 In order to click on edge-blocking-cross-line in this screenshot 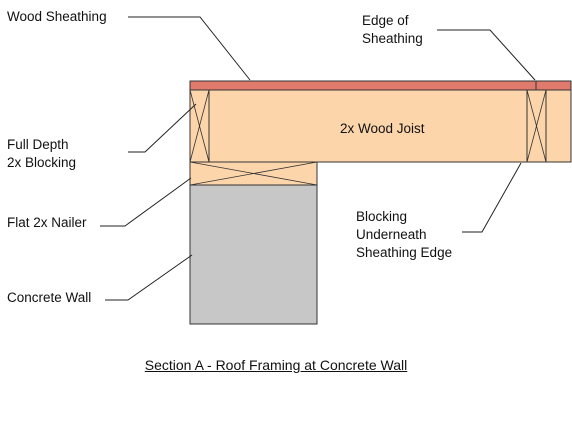, I will do `click(536, 126)`.